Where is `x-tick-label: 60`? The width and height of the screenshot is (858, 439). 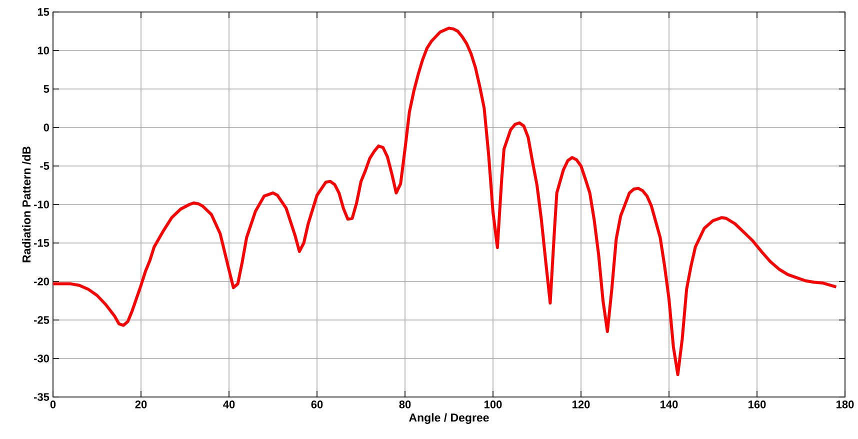 x-tick-label: 60 is located at coordinates (317, 404).